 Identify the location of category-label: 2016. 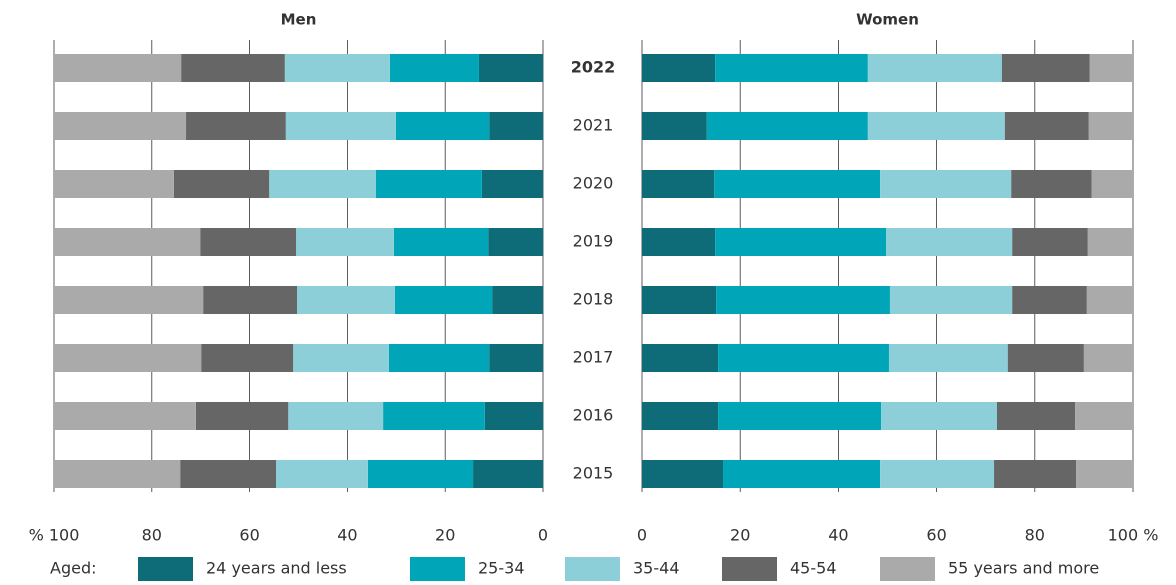
(593, 415).